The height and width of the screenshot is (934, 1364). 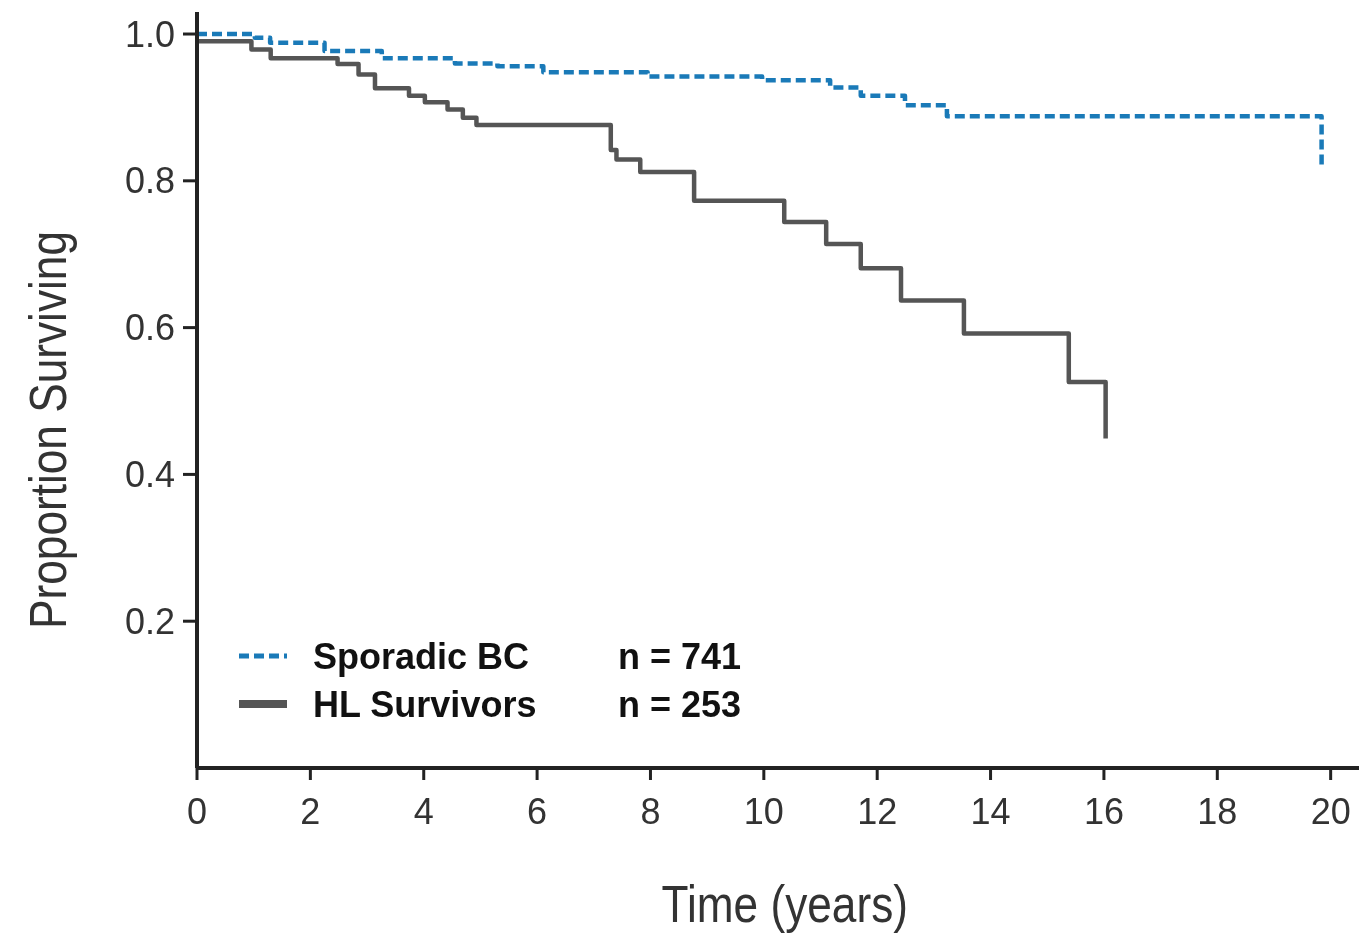 I want to click on x-tick-label: 20, so click(x=1330, y=811).